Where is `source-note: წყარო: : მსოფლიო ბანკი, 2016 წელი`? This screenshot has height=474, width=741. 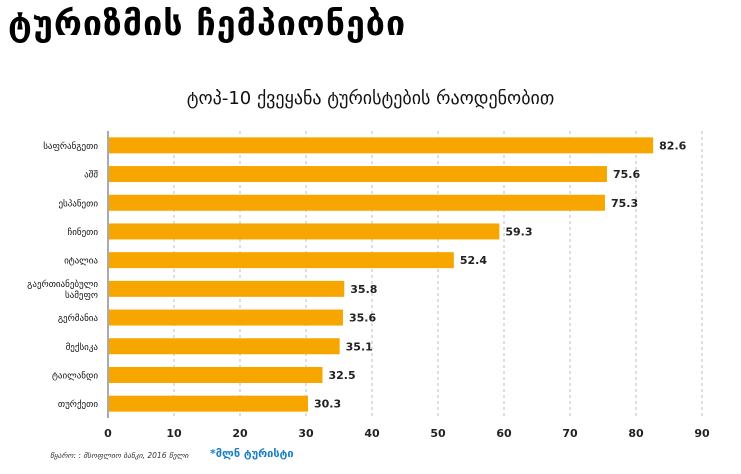 source-note: წყარო: : მსოფლიო ბანკი, 2016 წელი is located at coordinates (119, 455).